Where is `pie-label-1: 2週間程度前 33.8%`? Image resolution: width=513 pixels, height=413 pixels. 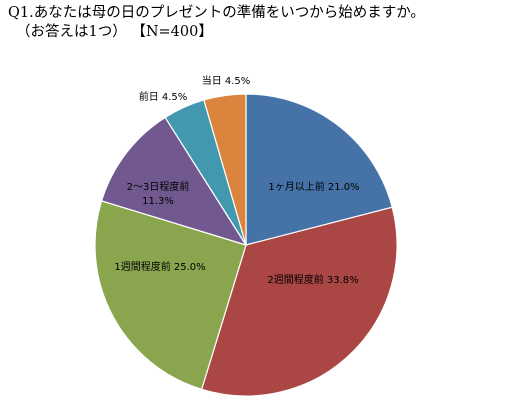
pie-label-1: 2週間程度前 33.8% is located at coordinates (312, 279).